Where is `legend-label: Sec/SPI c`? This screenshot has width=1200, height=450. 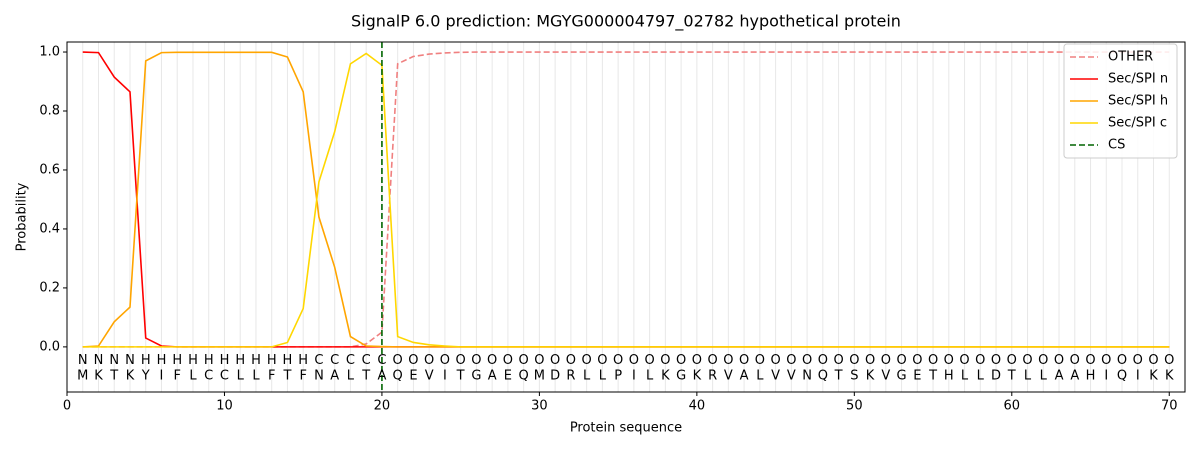 legend-label: Sec/SPI c is located at coordinates (1137, 123).